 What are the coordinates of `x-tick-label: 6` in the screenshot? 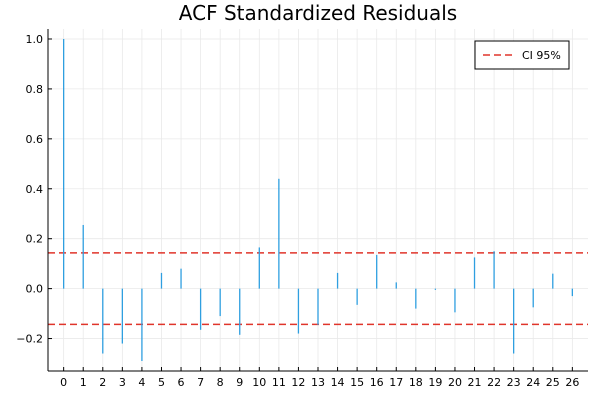 It's located at (181, 382).